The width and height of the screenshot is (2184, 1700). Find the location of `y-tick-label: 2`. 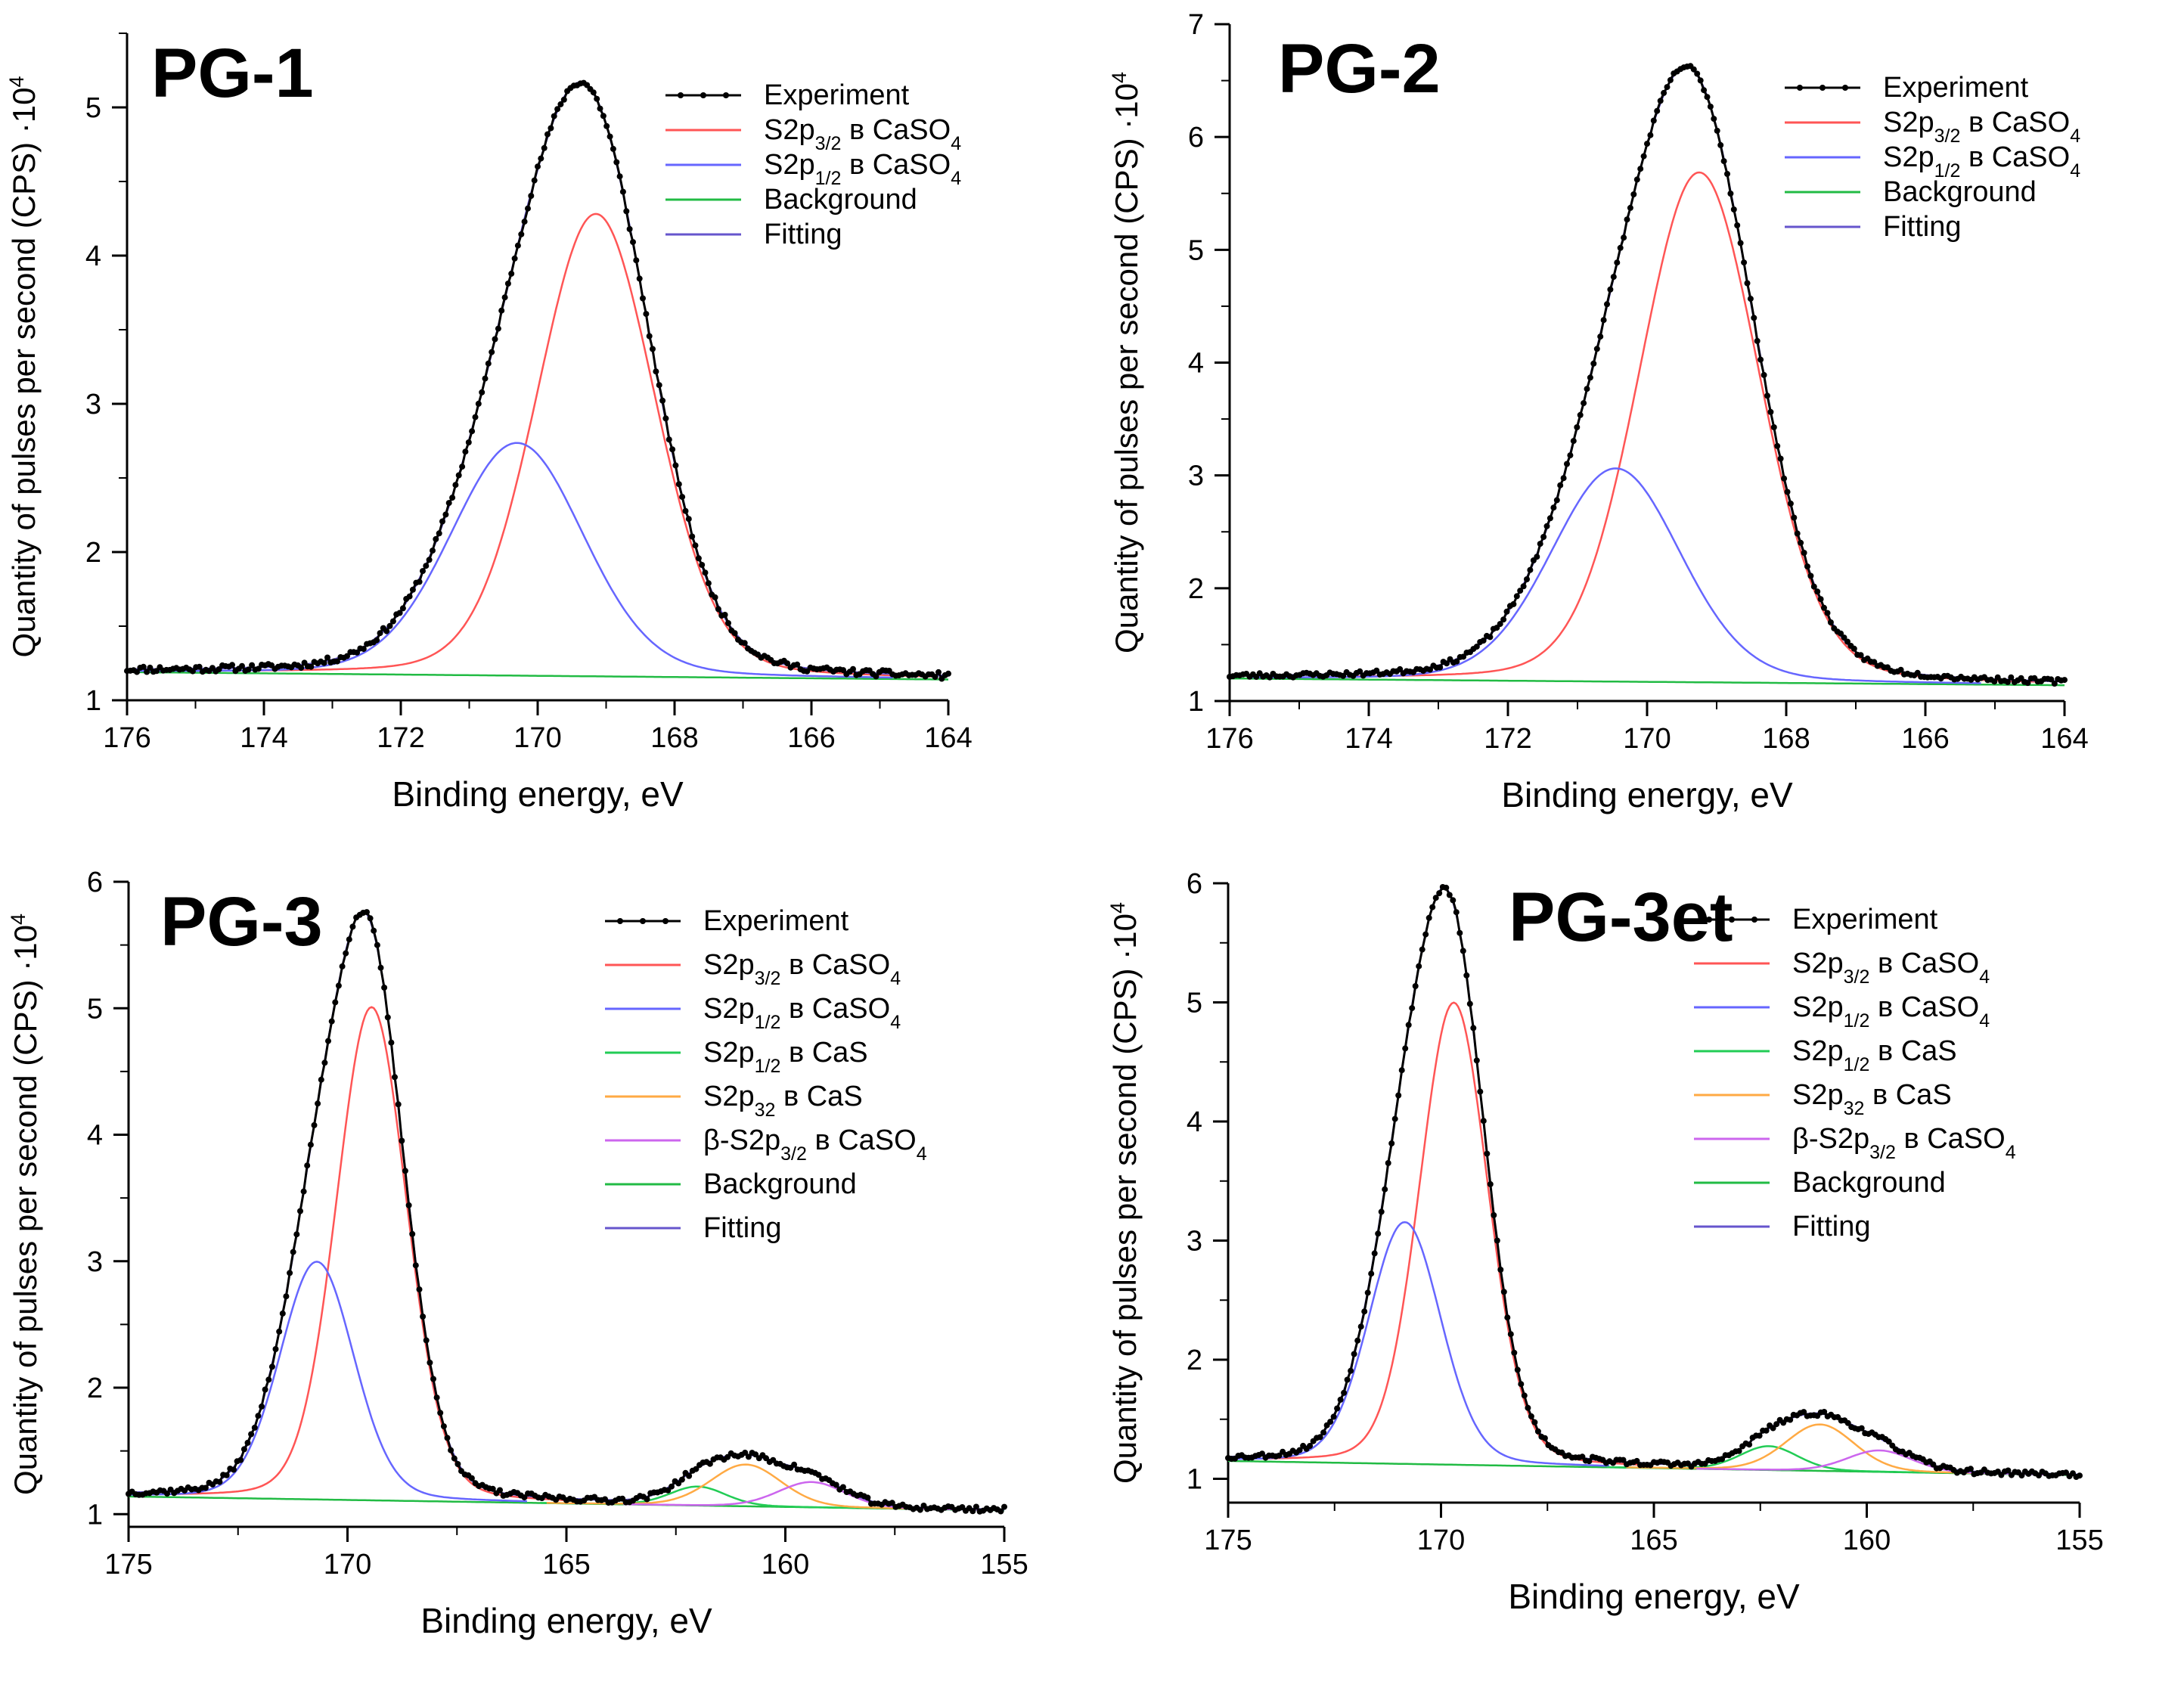

y-tick-label: 2 is located at coordinates (95, 1388).